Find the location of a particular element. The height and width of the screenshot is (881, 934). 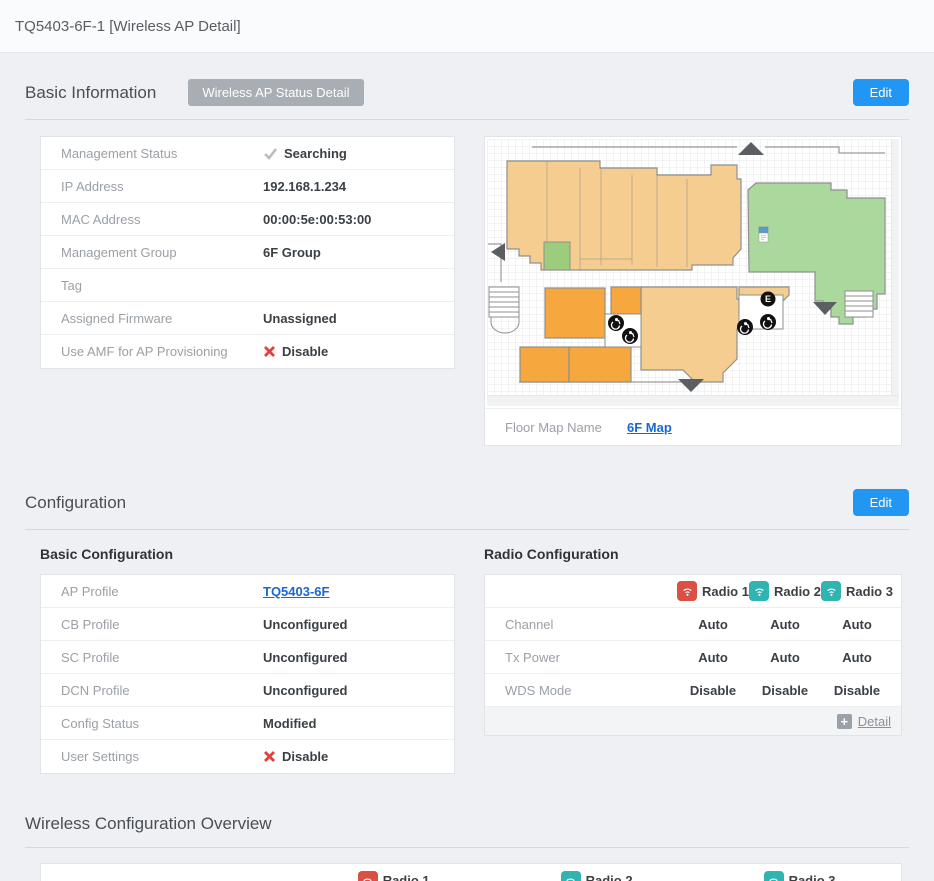

wireless-overview-table: Radio 1 Radio 2 Radio 3 is located at coordinates (471, 872).